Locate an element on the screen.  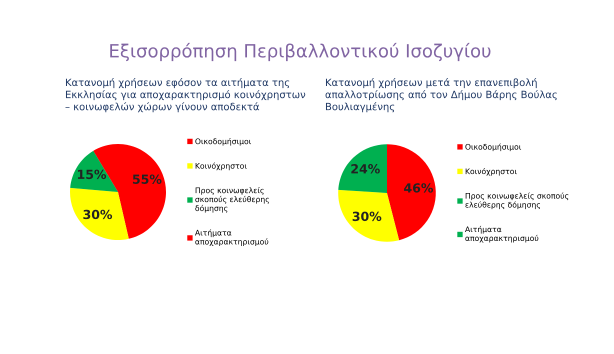
data-label: 24% is located at coordinates (365, 169).